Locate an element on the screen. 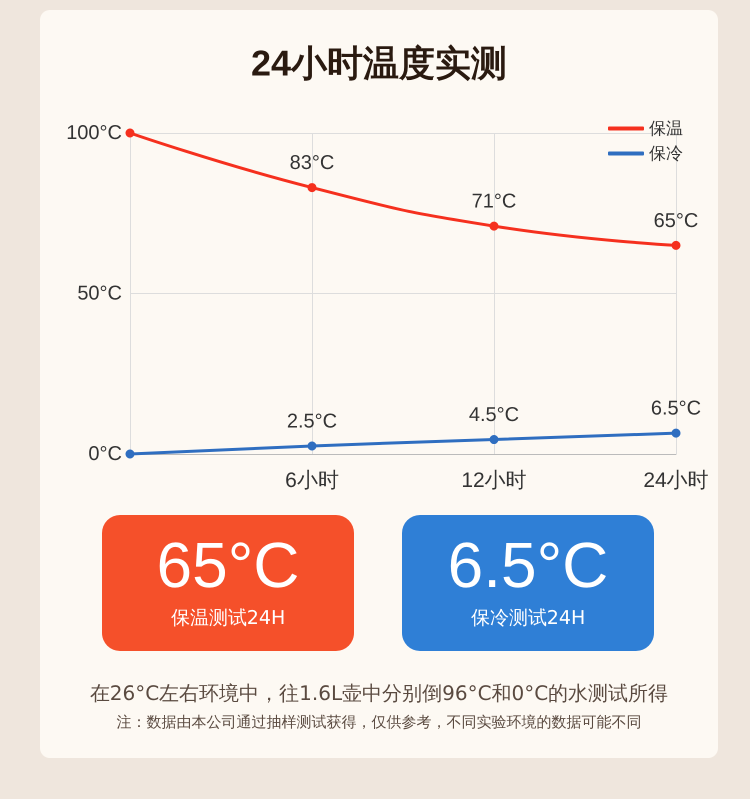 The image size is (750, 799). text: 6.5°C is located at coordinates (528, 565).